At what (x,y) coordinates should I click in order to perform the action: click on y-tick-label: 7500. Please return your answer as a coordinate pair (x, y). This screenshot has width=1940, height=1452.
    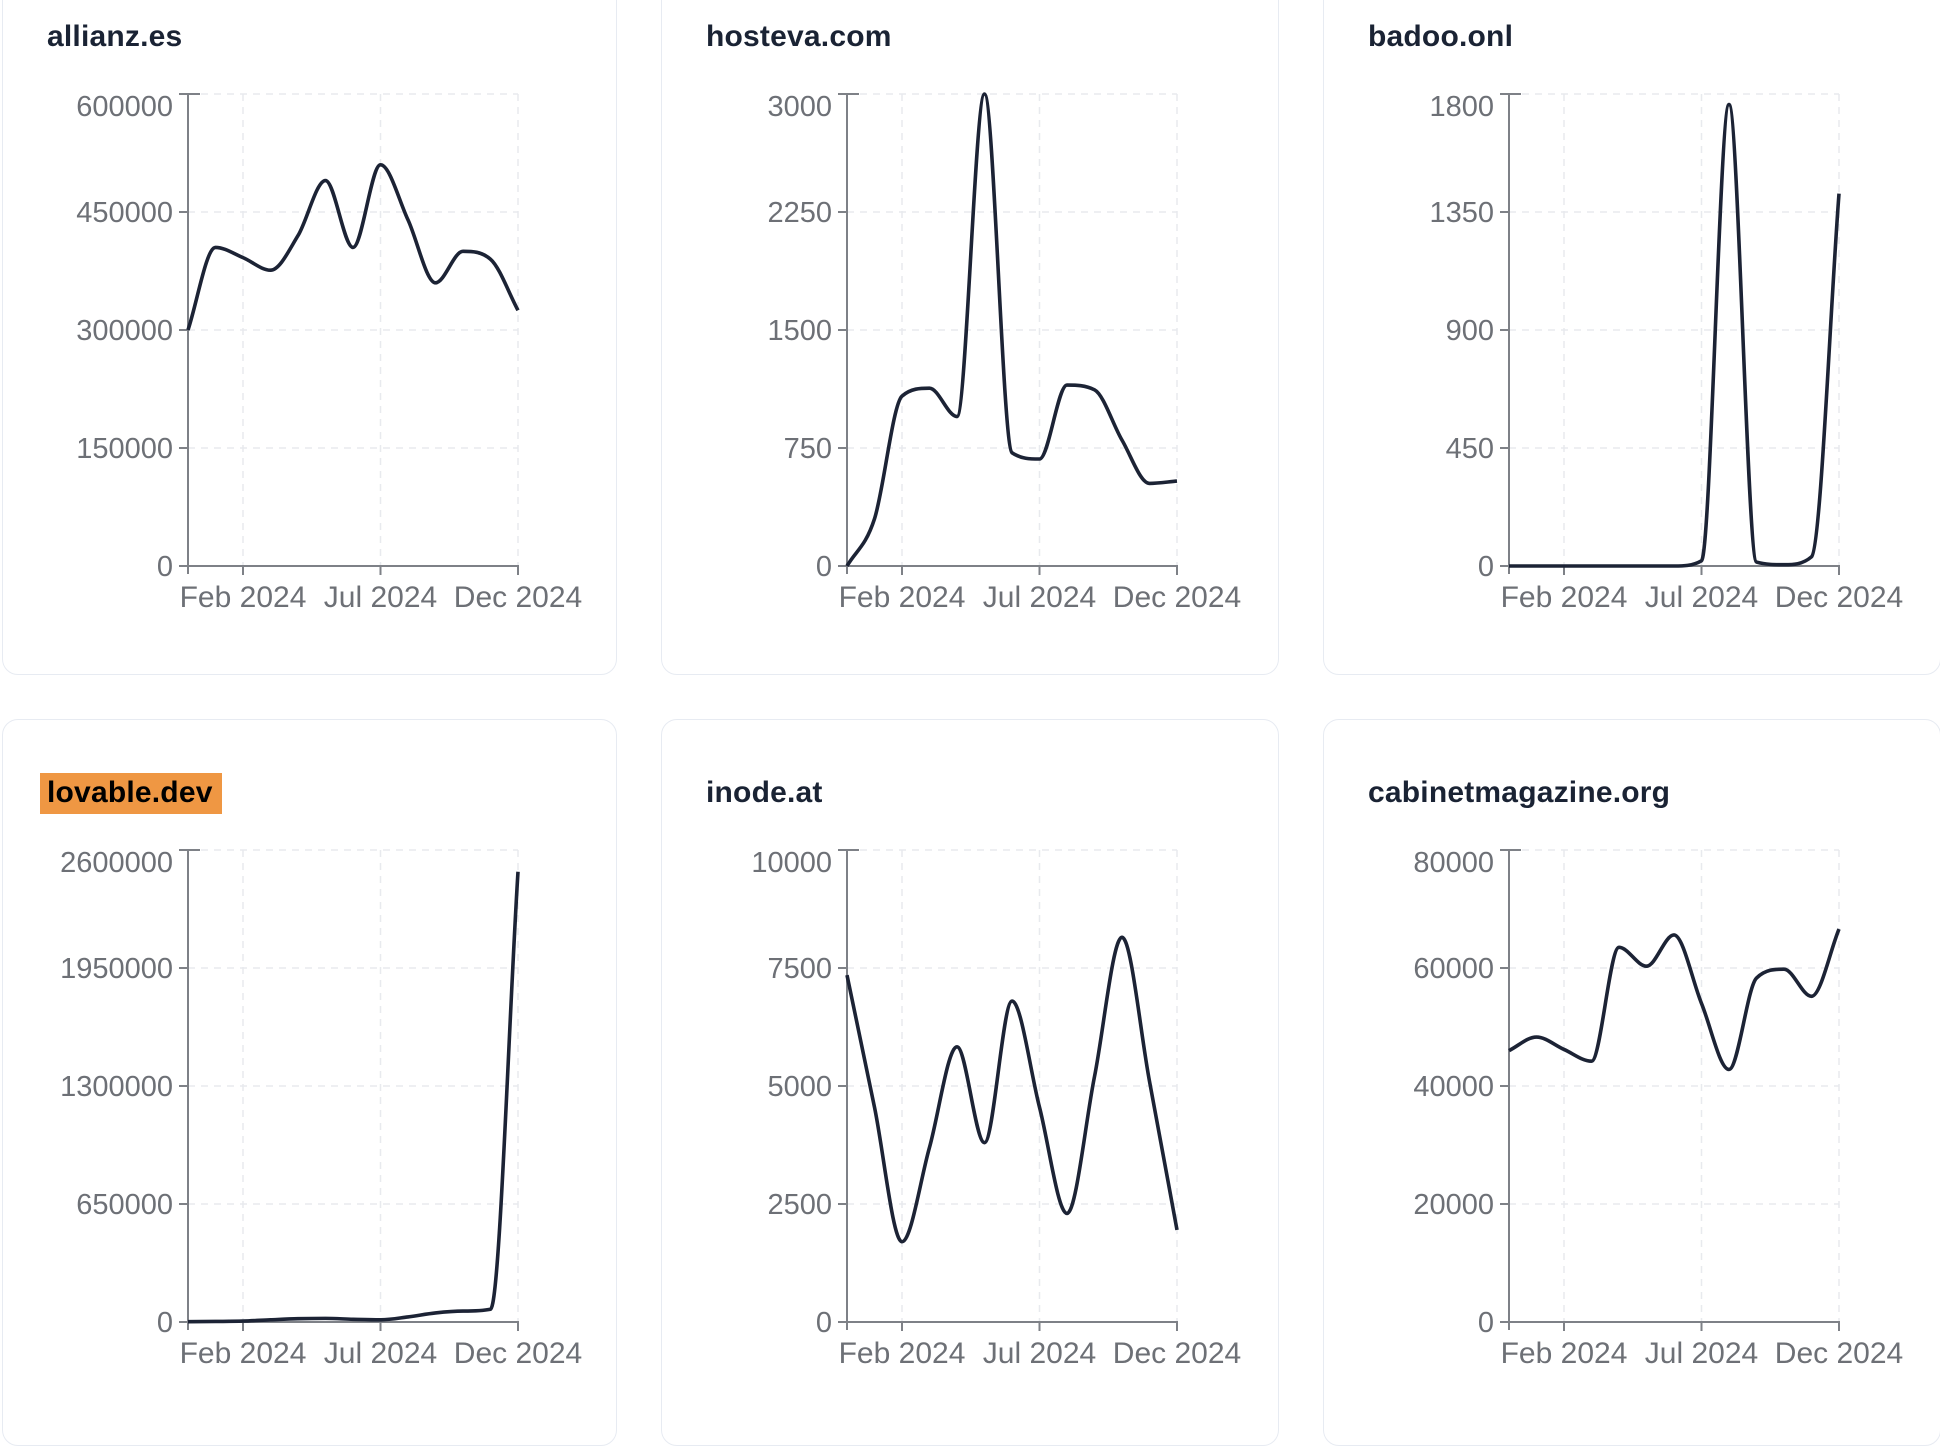
    Looking at the image, I should click on (799, 969).